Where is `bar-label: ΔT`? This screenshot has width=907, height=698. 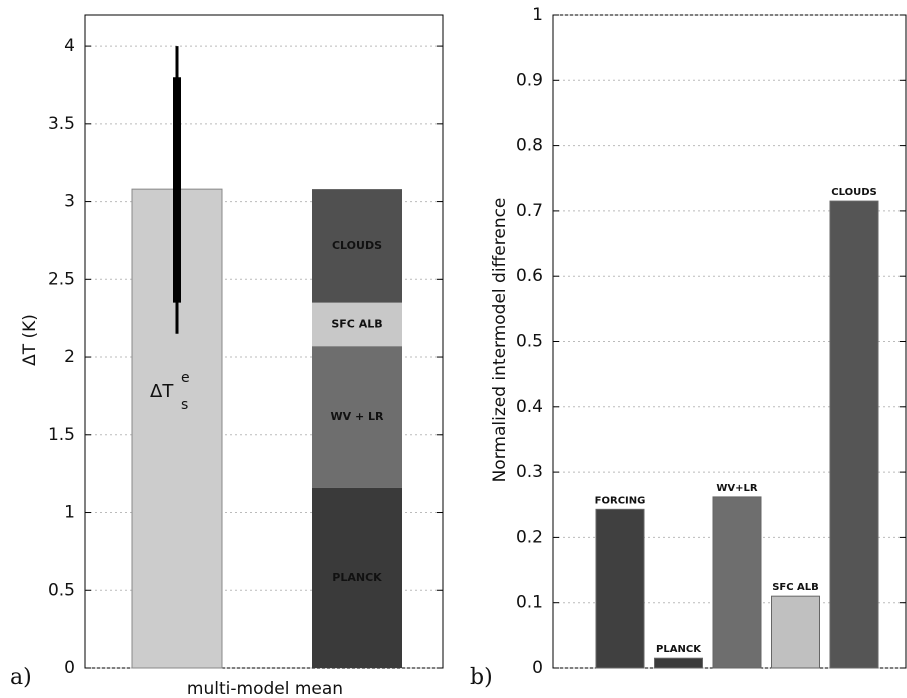 bar-label: ΔT is located at coordinates (162, 391).